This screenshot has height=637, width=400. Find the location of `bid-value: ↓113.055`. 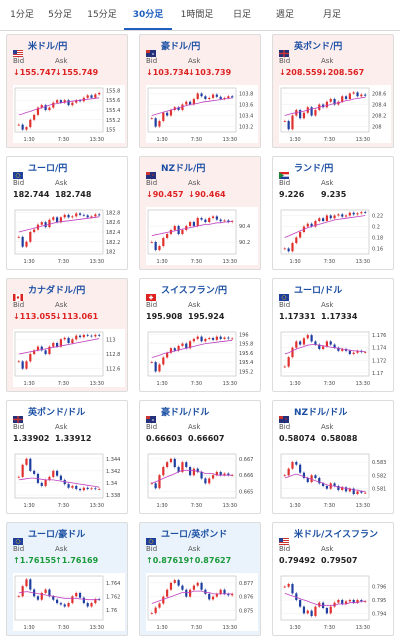

bid-value: ↓113.055 is located at coordinates (35, 316).